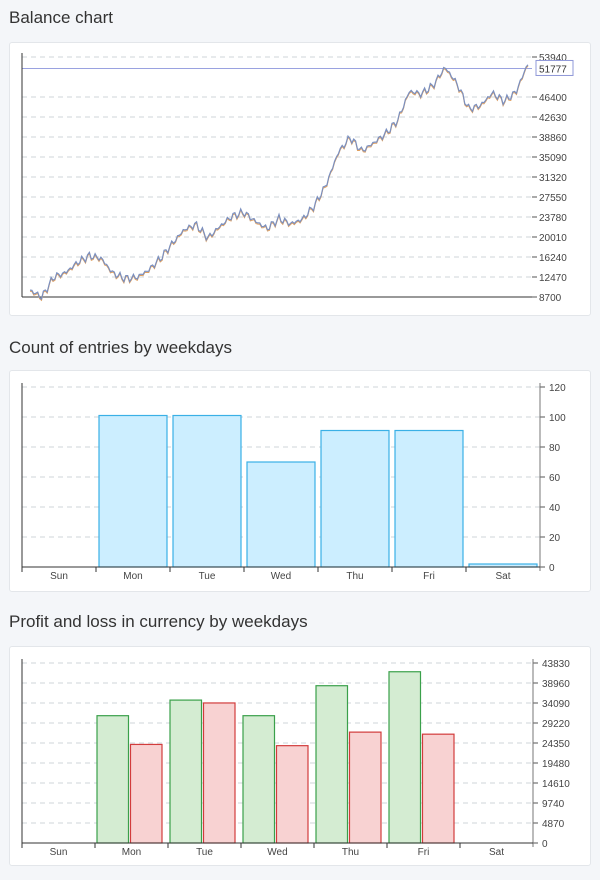 The image size is (600, 880). Describe the element at coordinates (186, 771) in the screenshot. I see `bar-profit-tue` at that location.